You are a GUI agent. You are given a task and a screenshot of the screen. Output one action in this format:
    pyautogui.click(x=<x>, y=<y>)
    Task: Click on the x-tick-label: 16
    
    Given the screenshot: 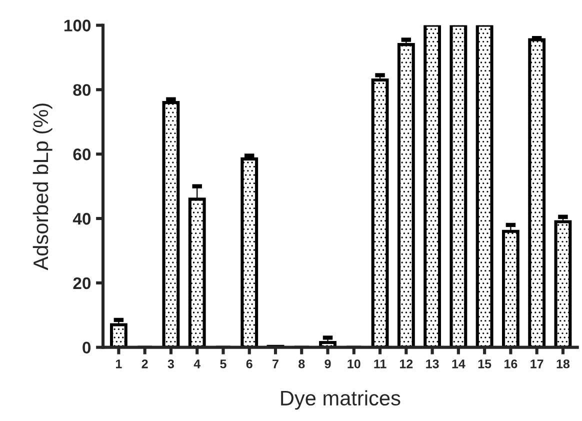 What is the action you would take?
    pyautogui.click(x=511, y=363)
    